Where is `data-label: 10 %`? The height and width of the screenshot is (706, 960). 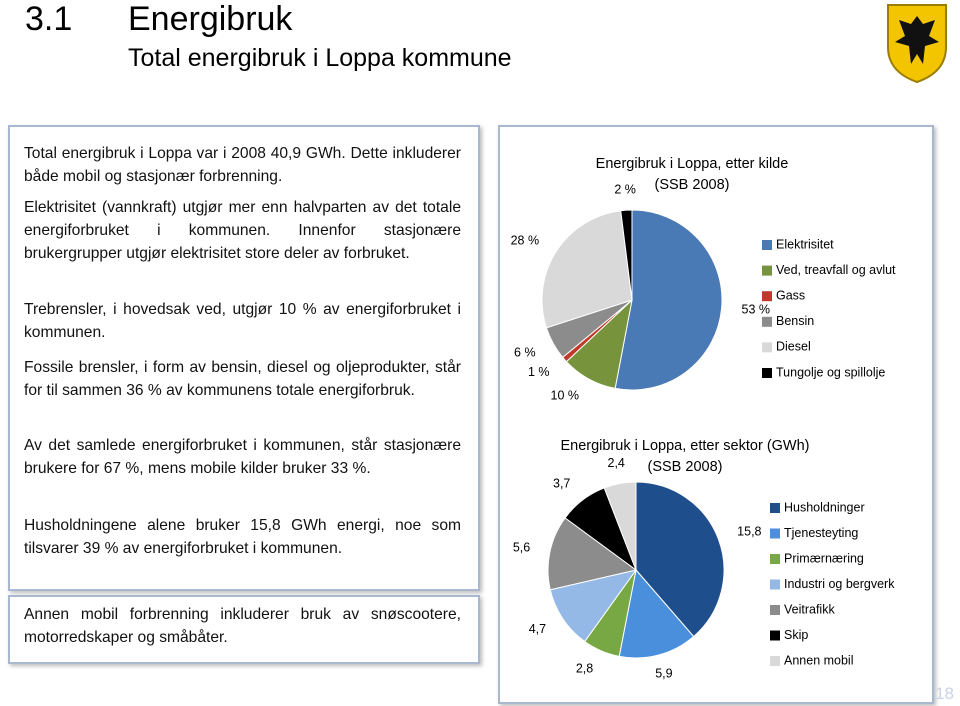 data-label: 10 % is located at coordinates (565, 396).